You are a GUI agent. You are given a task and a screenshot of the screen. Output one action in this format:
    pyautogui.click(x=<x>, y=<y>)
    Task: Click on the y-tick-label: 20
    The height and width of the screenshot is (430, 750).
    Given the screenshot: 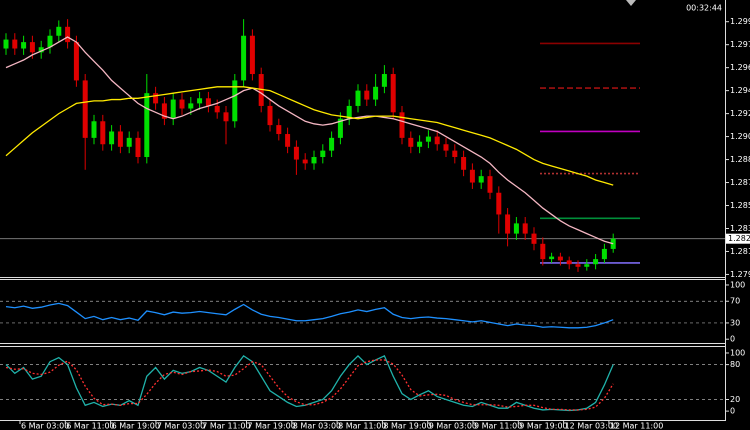 What is the action you would take?
    pyautogui.click(x=735, y=399)
    